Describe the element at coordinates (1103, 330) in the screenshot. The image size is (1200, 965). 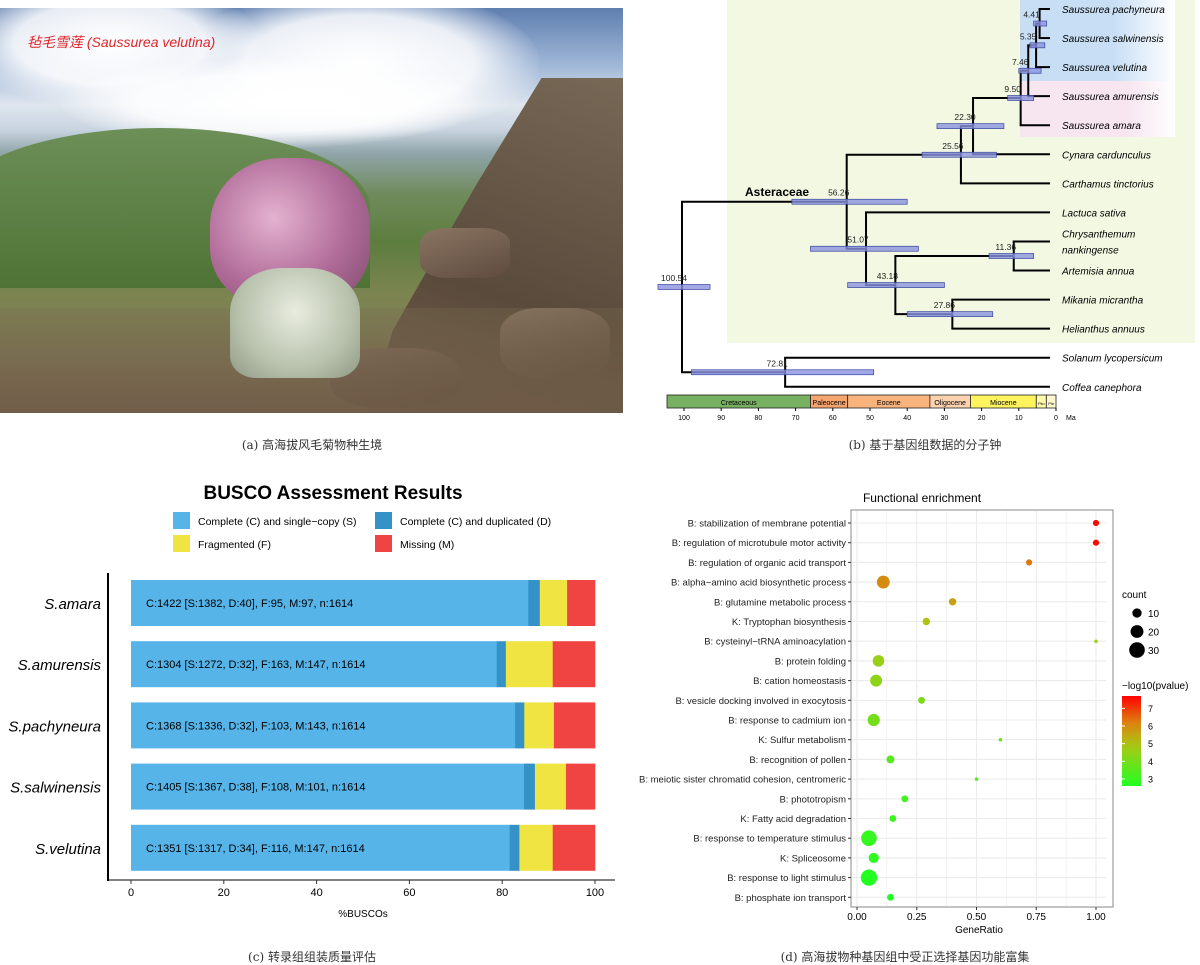
I see `tip-label-line: Helianthus annuus` at that location.